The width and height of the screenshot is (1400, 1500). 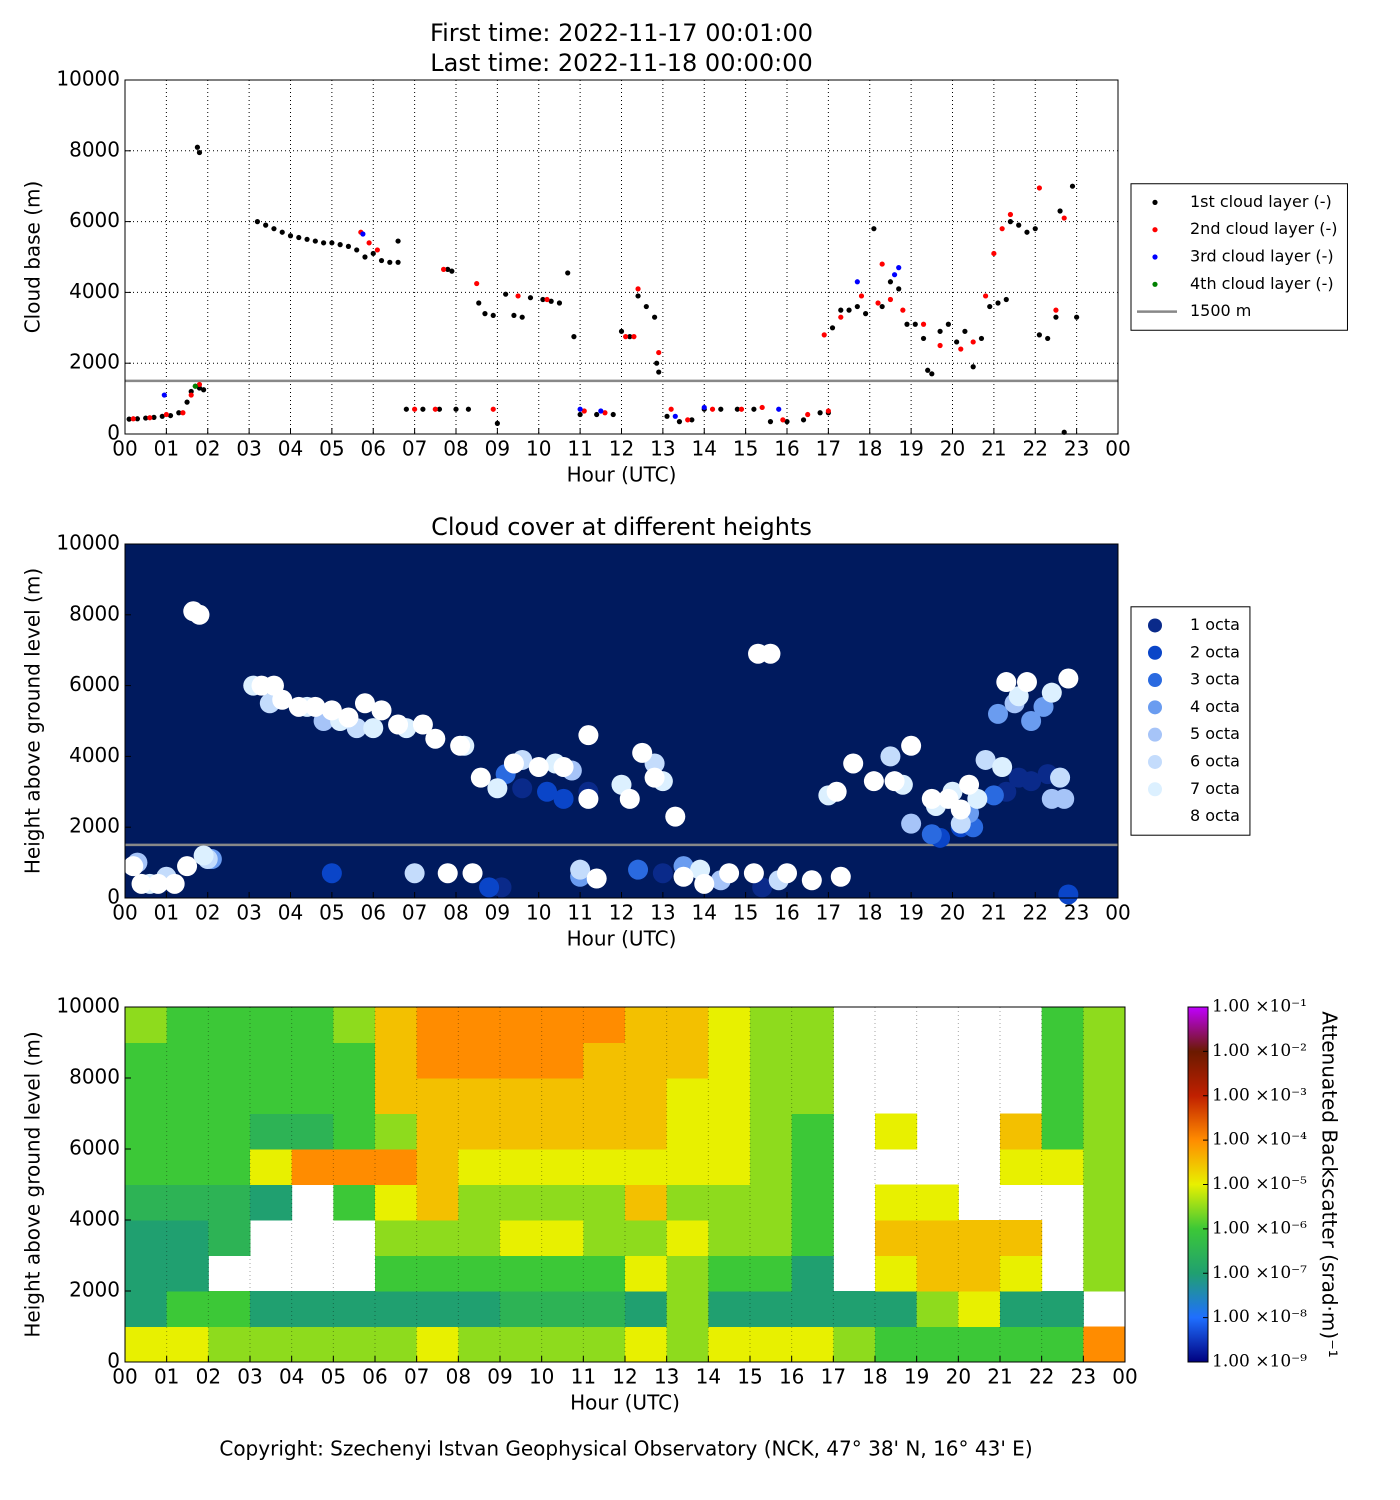 What do you see at coordinates (621, 913) in the screenshot?
I see `x-tick-label: 12` at bounding box center [621, 913].